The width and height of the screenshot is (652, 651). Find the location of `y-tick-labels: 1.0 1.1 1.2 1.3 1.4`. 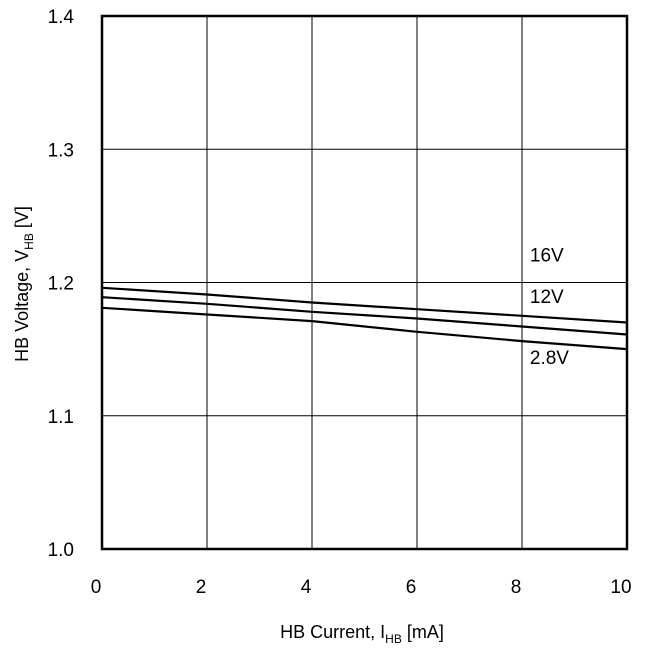

y-tick-labels: 1.0 1.1 1.2 1.3 1.4 is located at coordinates (61, 284).